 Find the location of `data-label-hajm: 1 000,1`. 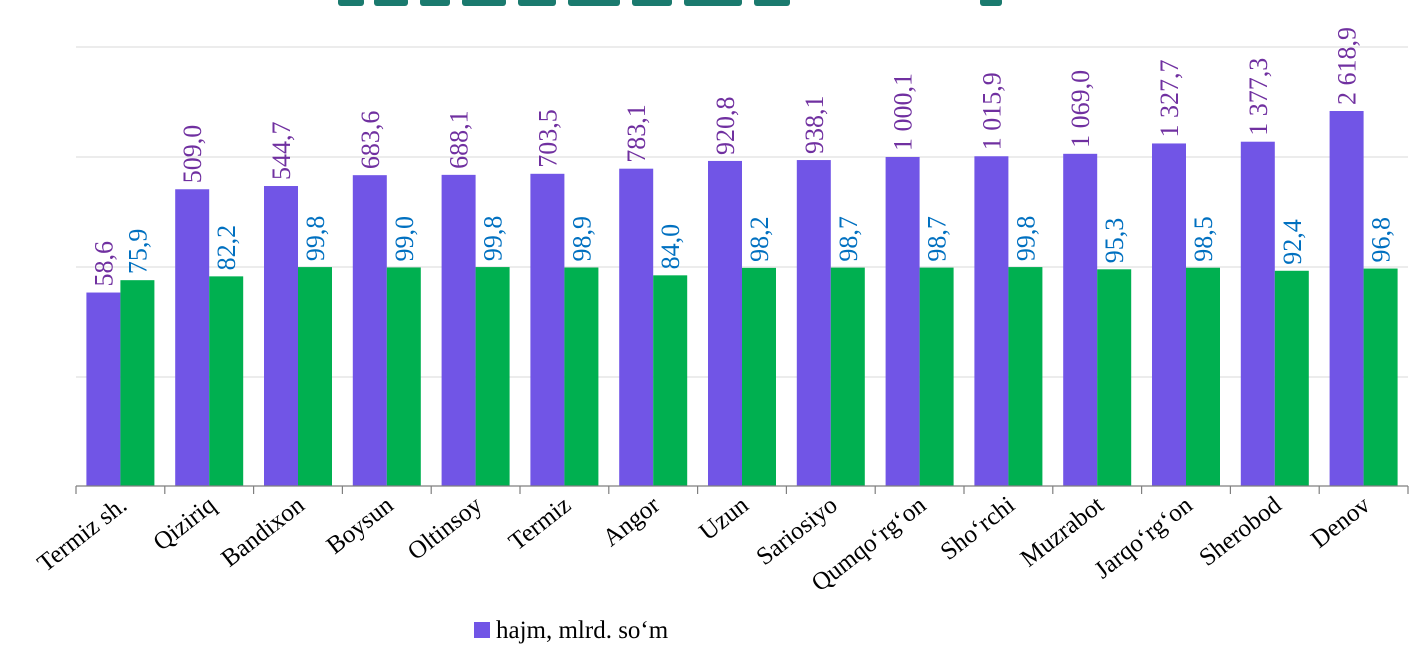

data-label-hajm: 1 000,1 is located at coordinates (903, 112).